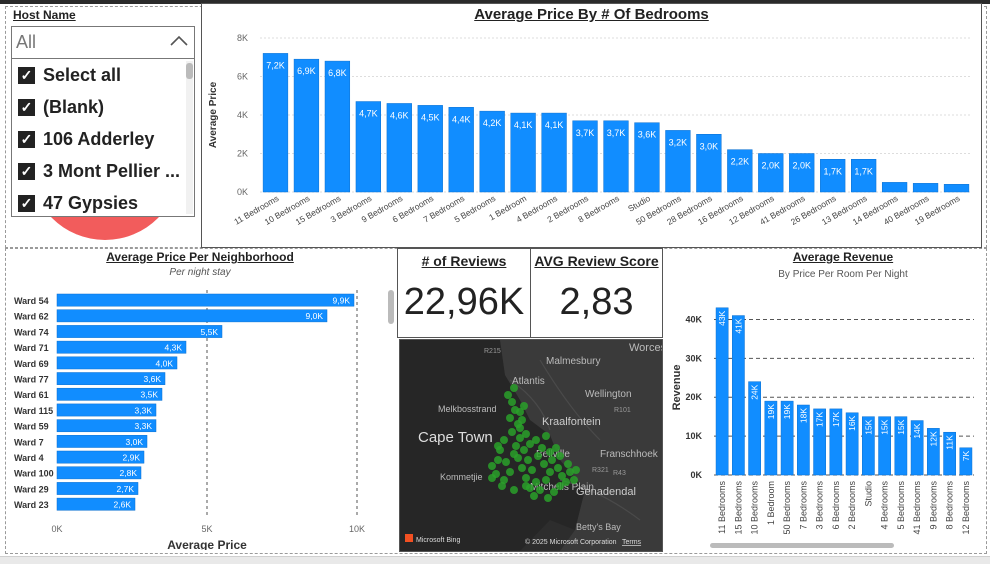 The height and width of the screenshot is (564, 990). Describe the element at coordinates (189, 71) in the screenshot. I see `list-scroll-thumb` at that location.